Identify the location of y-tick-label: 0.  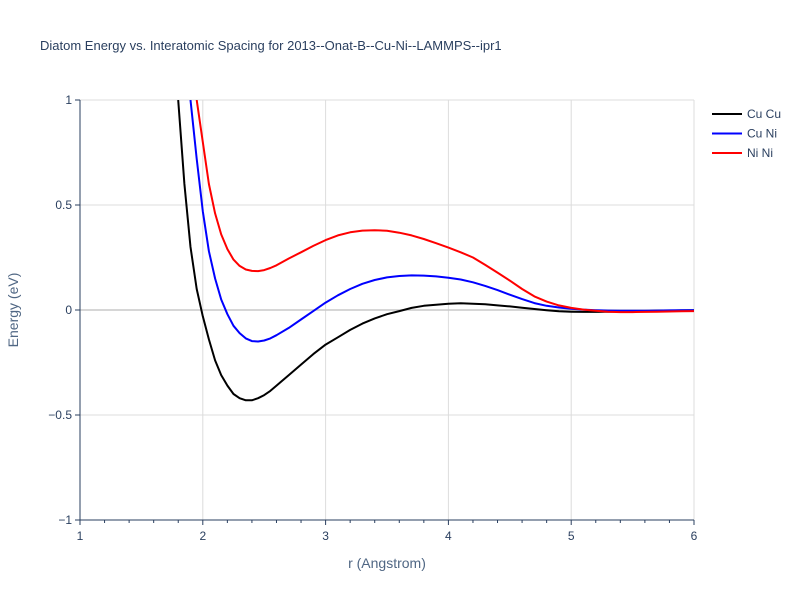
(68, 310).